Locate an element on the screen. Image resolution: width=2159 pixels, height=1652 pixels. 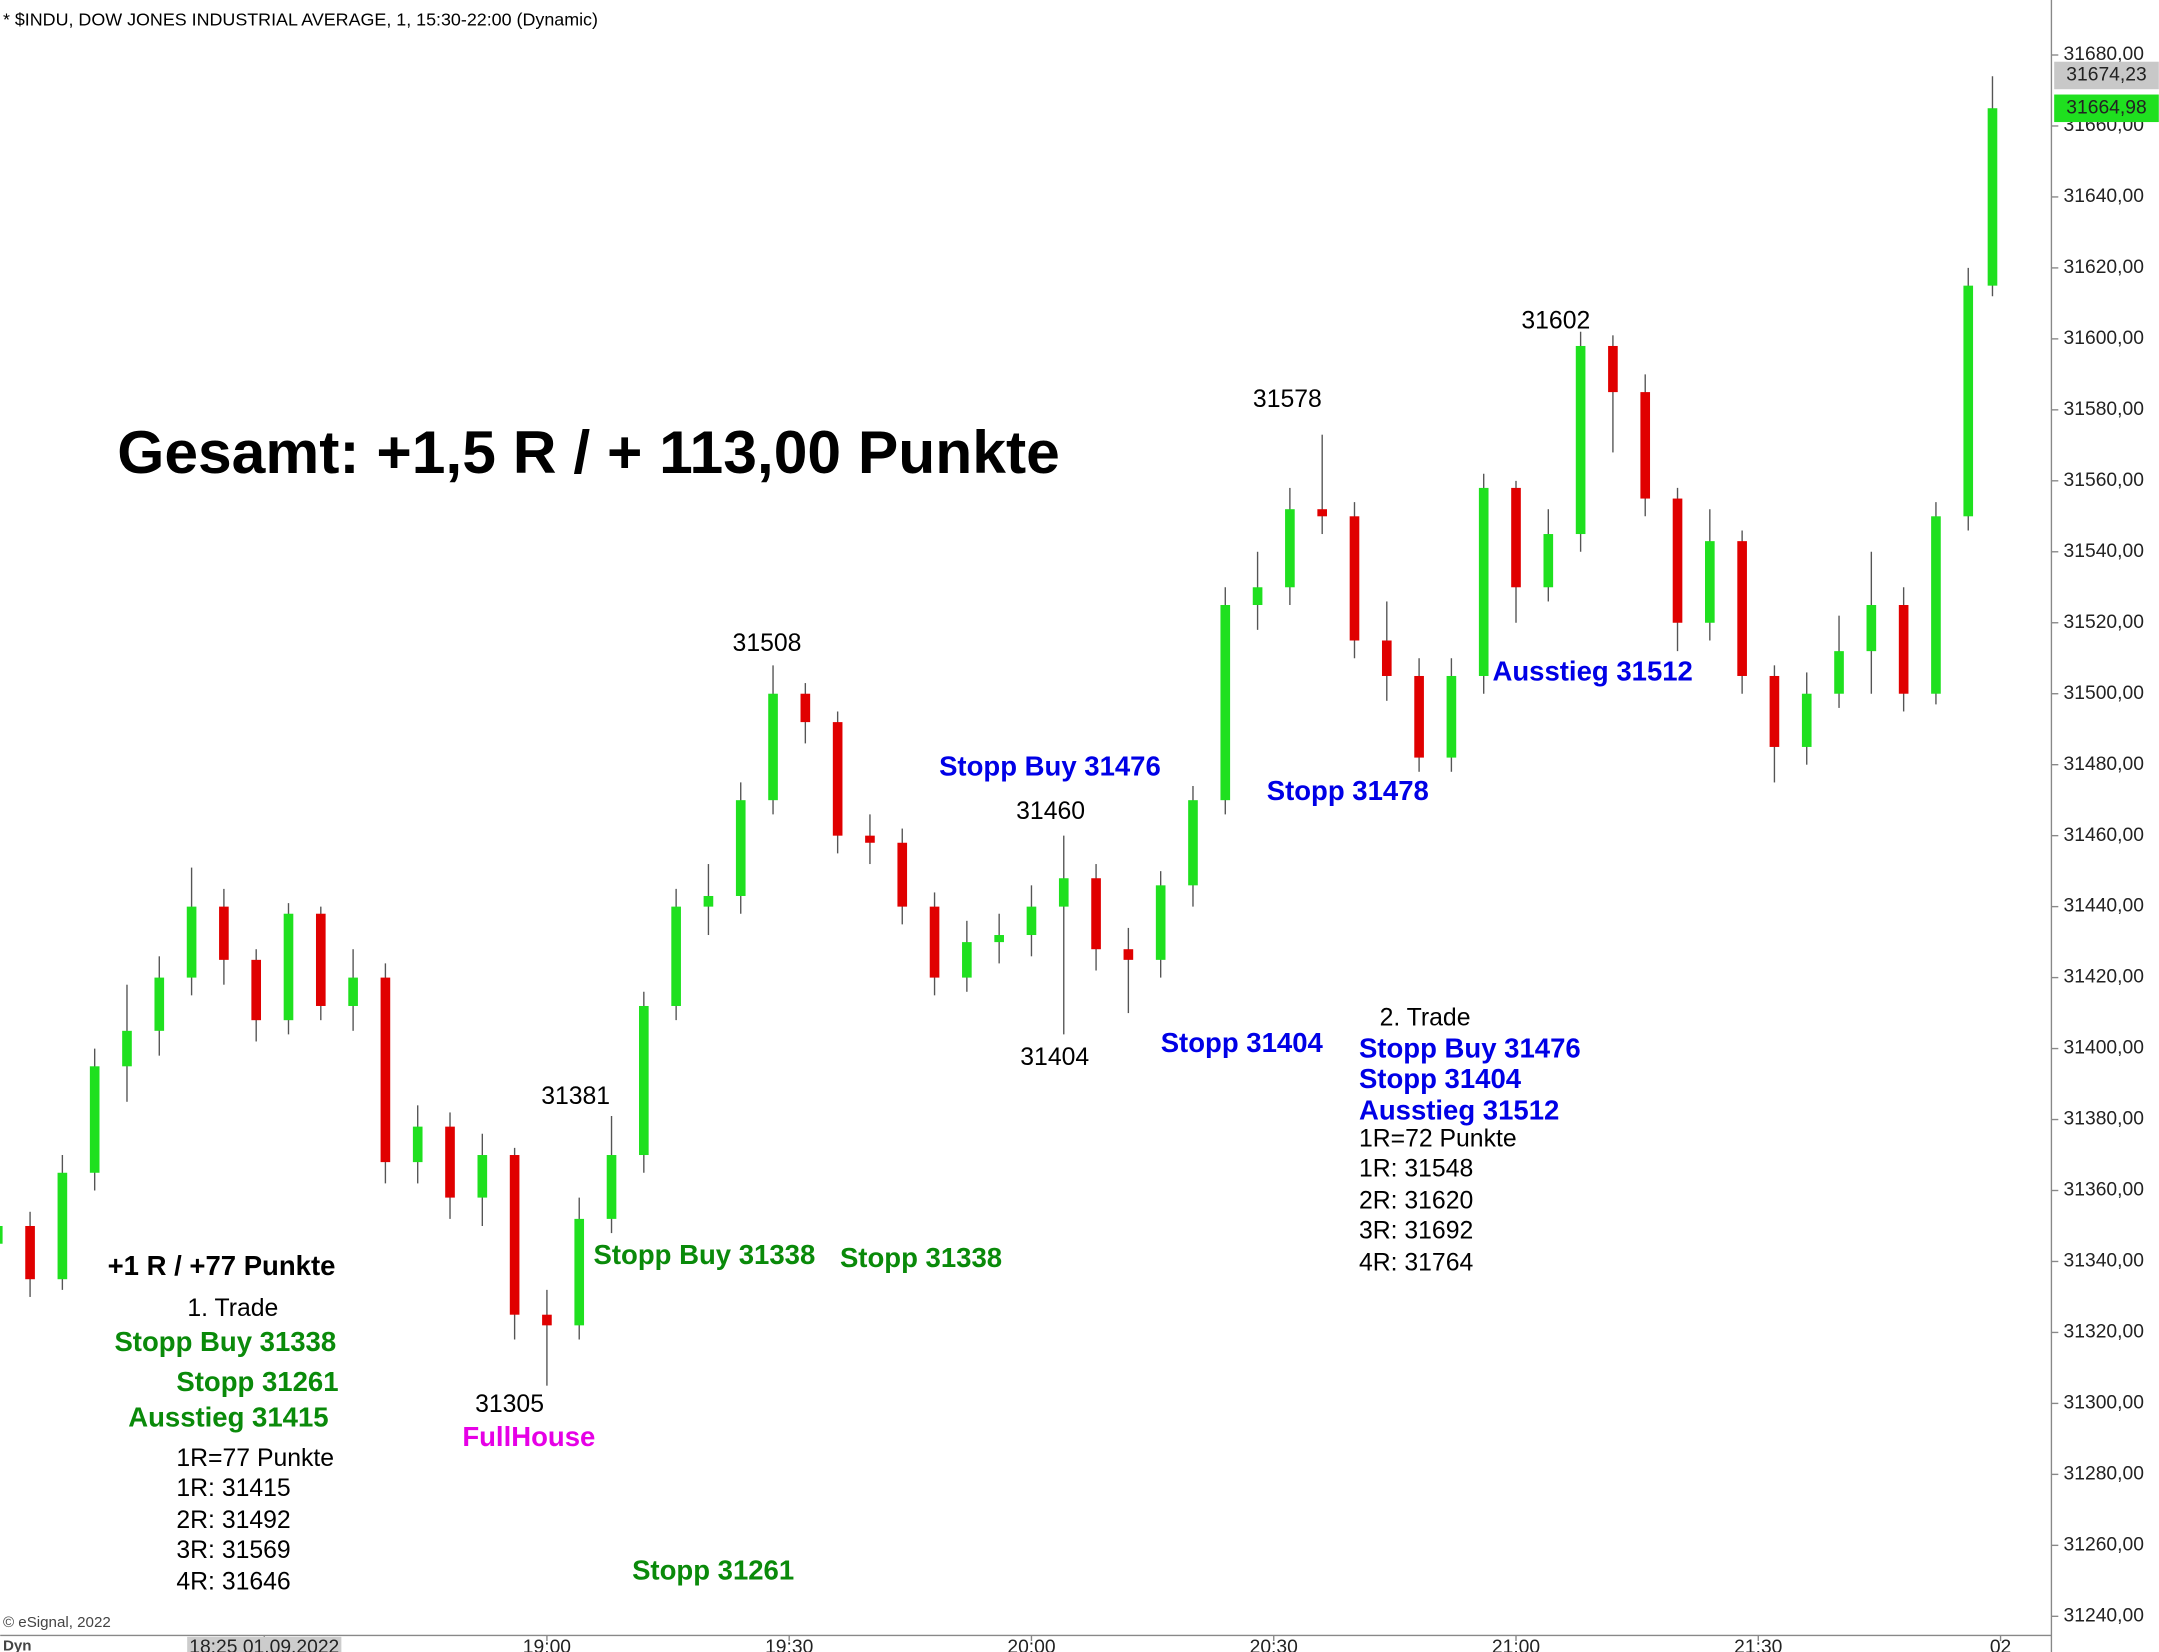
annotation: 1R: 31415 is located at coordinates (233, 1488).